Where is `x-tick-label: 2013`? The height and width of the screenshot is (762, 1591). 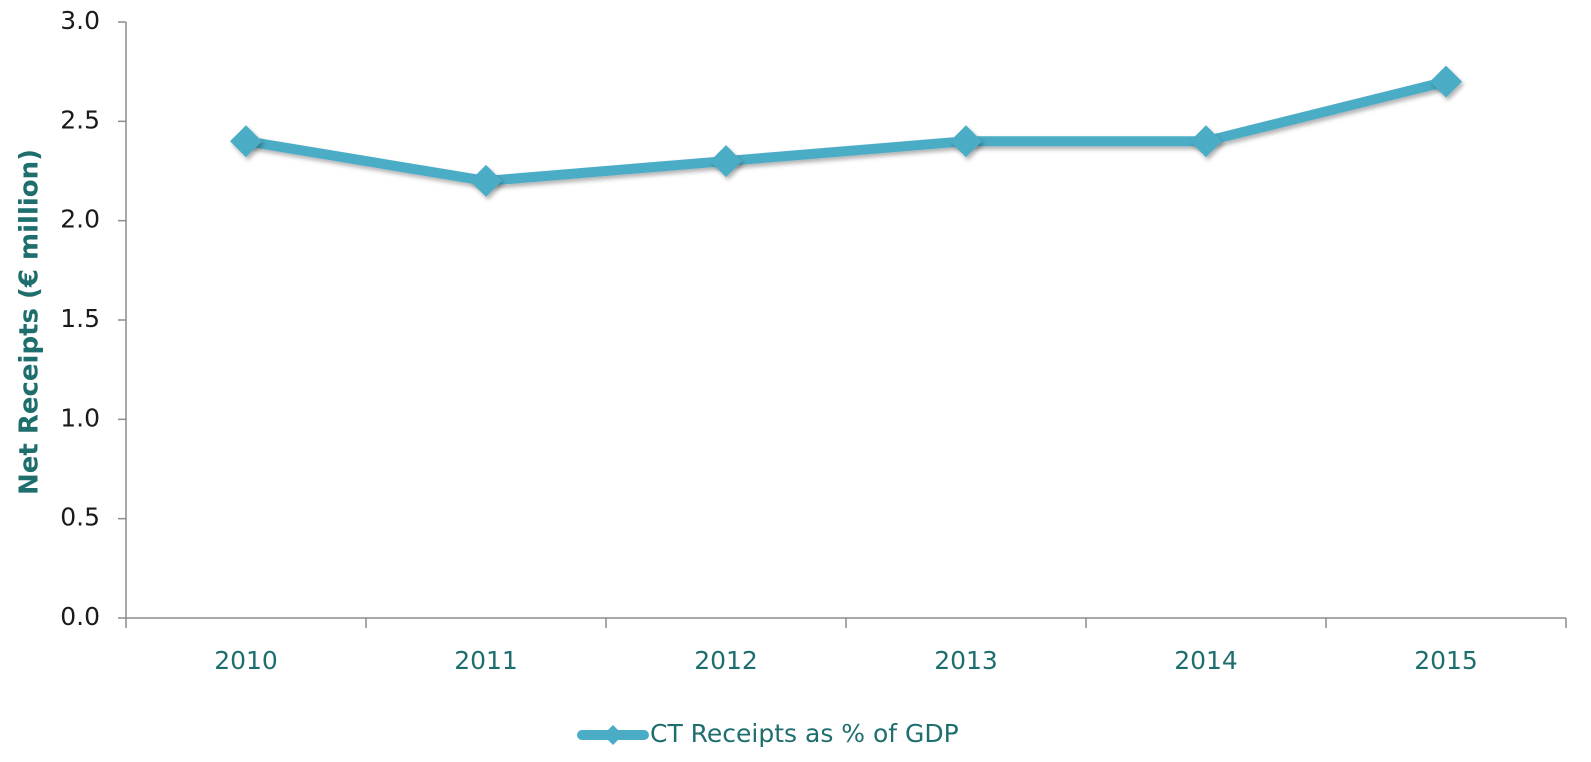
x-tick-label: 2013 is located at coordinates (966, 660).